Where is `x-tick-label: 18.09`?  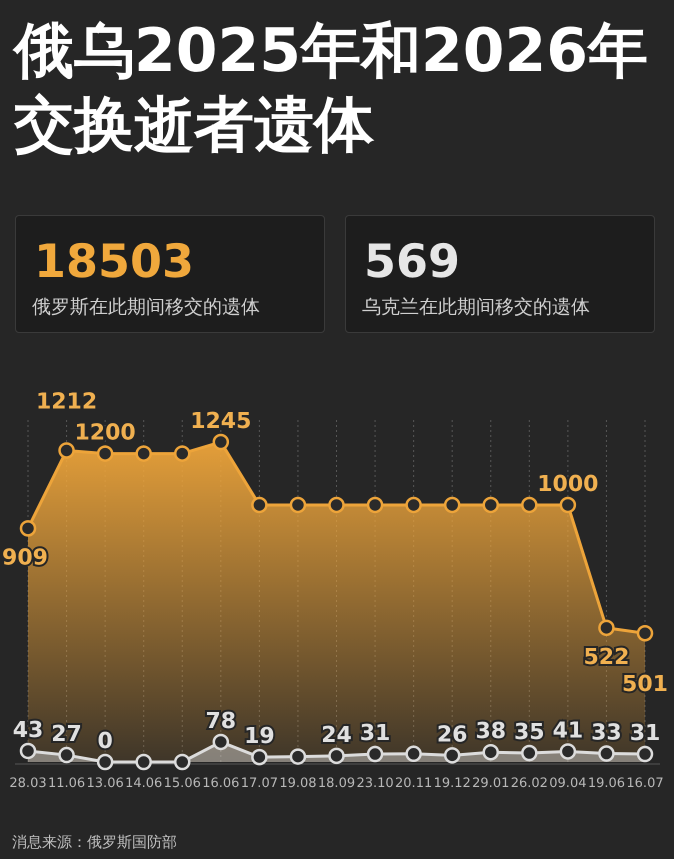 x-tick-label: 18.09 is located at coordinates (337, 783).